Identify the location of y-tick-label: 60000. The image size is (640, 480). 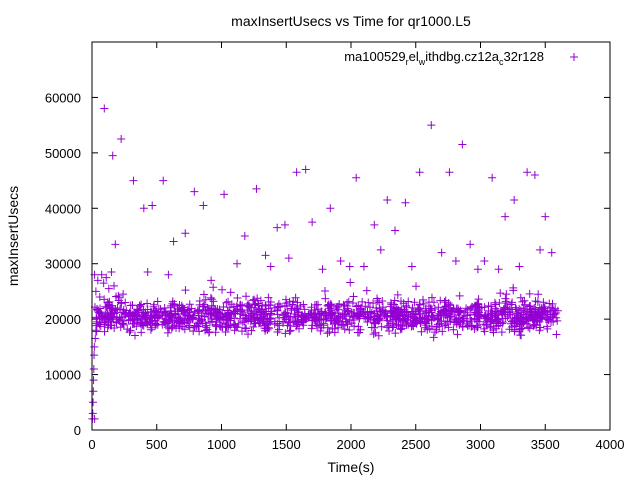
(63, 97).